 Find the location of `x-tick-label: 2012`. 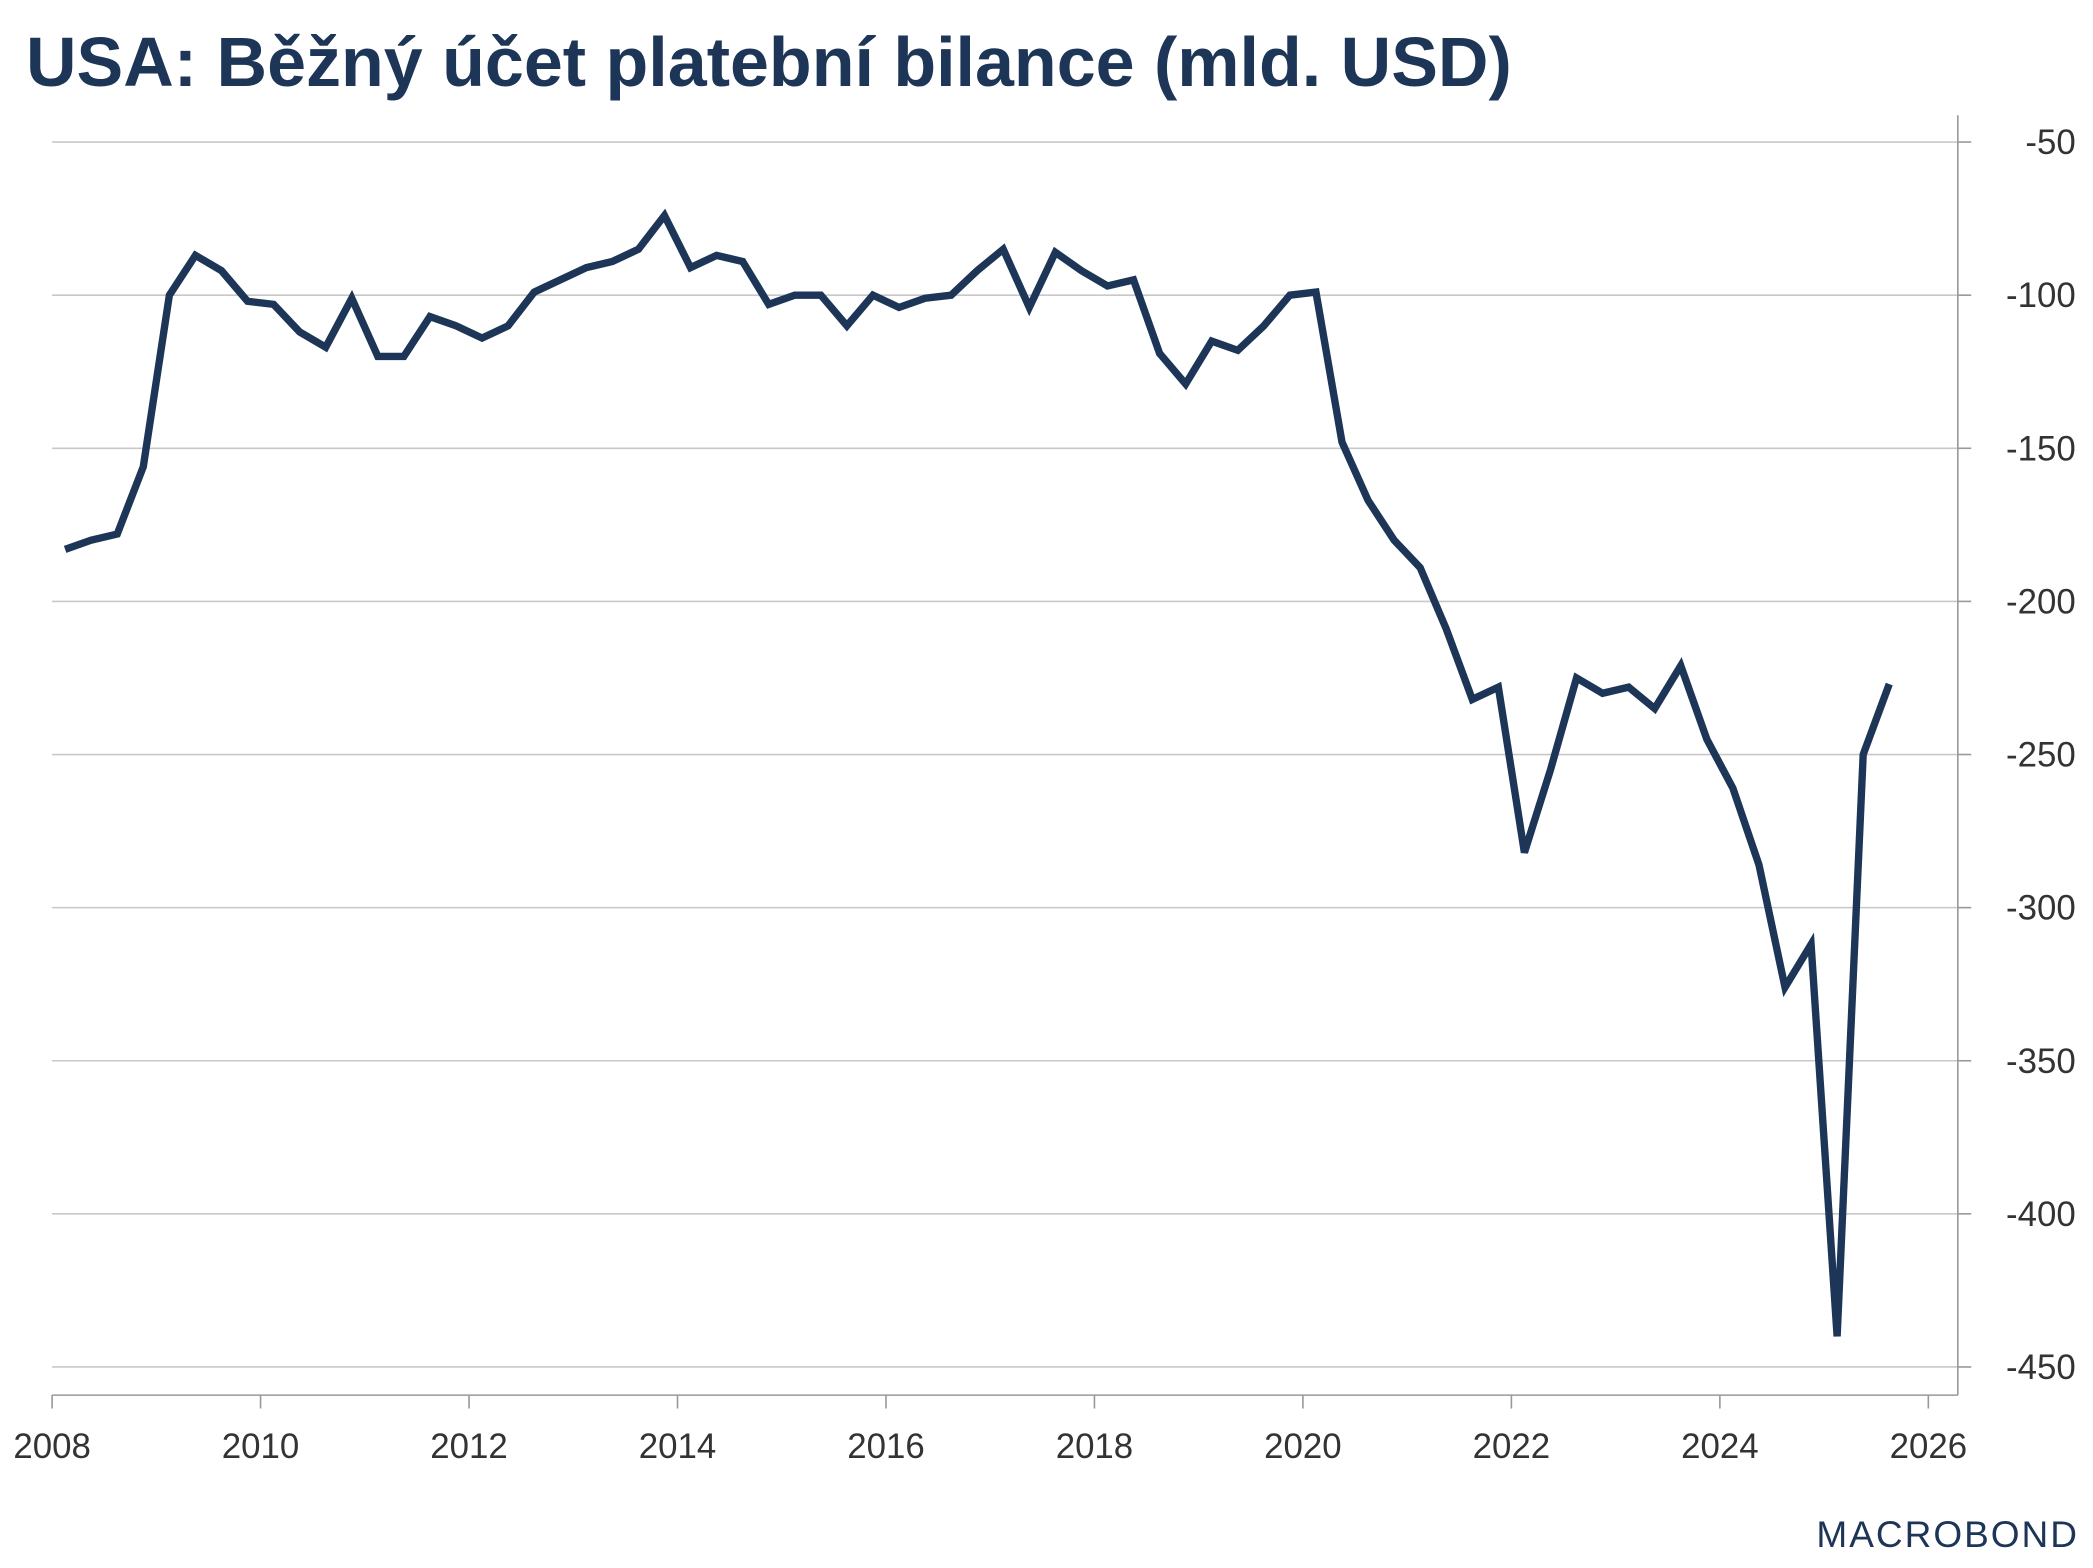

x-tick-label: 2012 is located at coordinates (468, 1446).